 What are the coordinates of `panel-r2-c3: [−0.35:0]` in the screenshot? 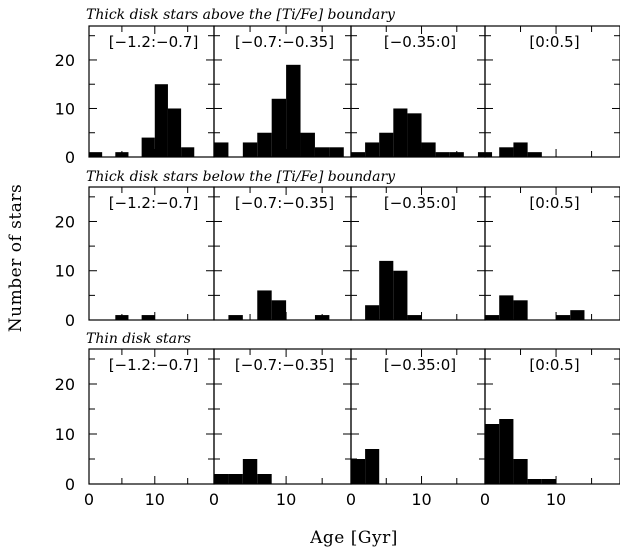 It's located at (418, 253).